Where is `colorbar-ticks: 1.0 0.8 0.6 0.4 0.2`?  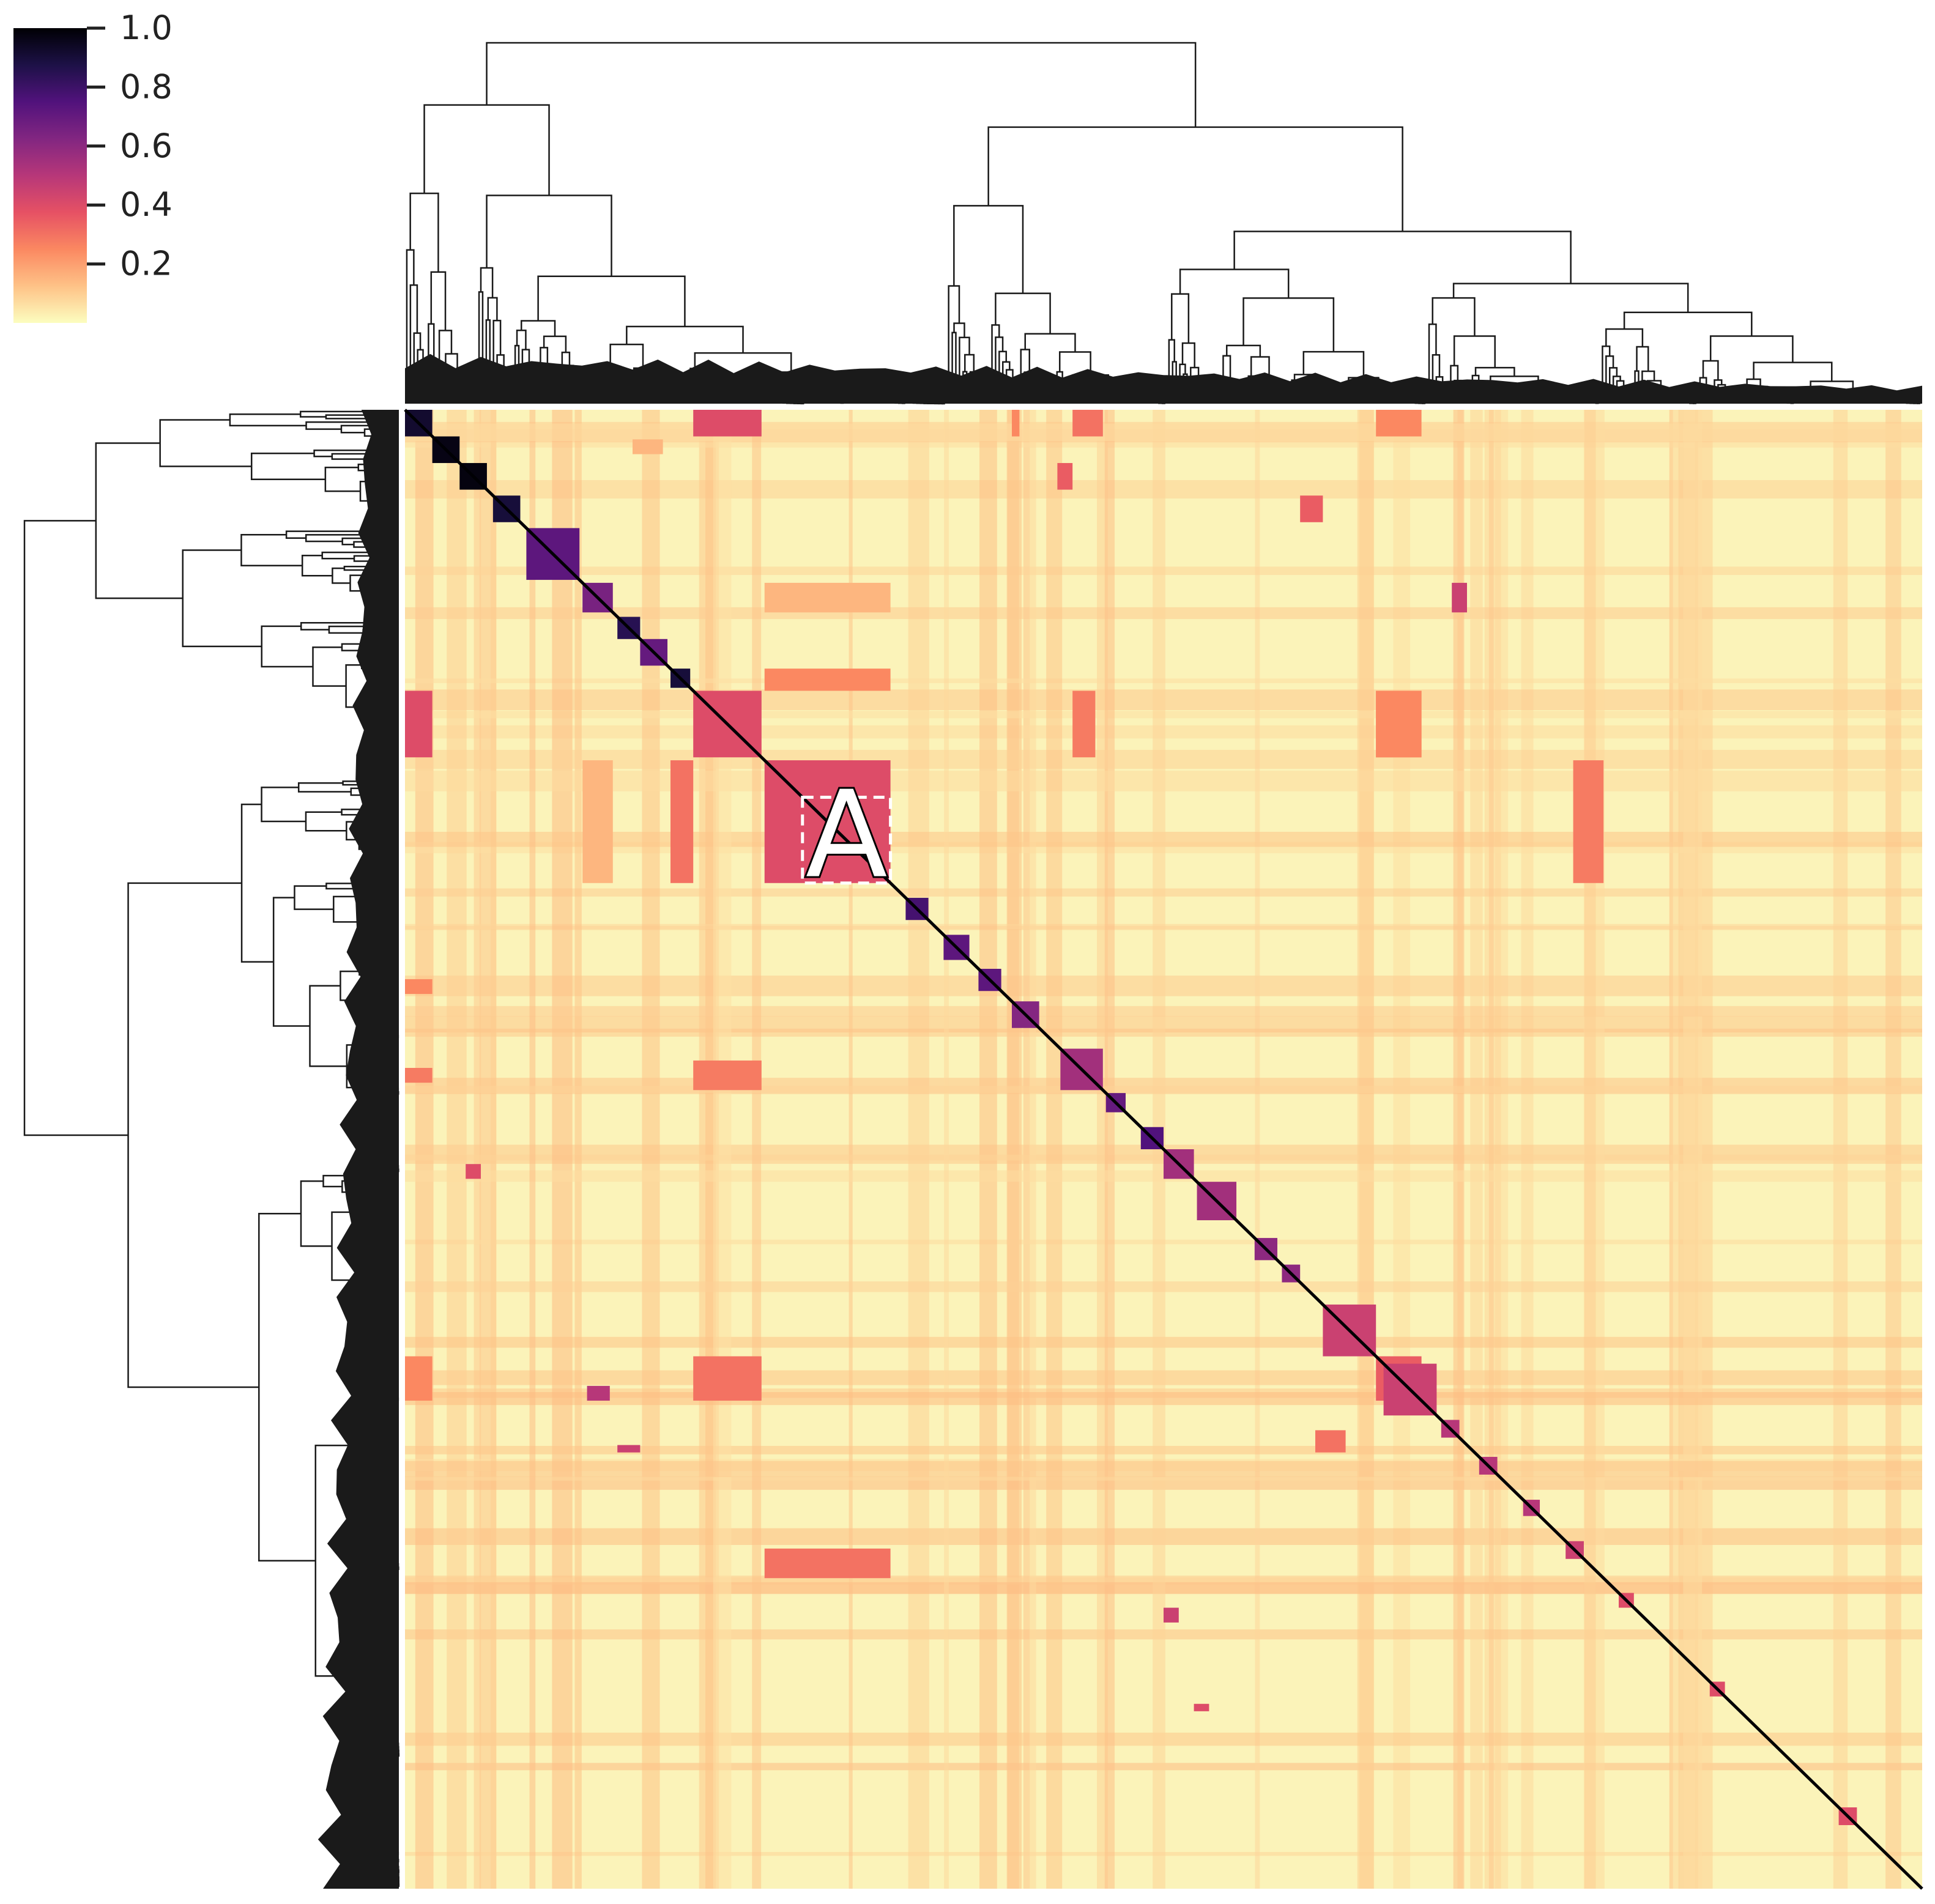 colorbar-ticks: 1.0 0.8 0.6 0.4 0.2 is located at coordinates (130, 146).